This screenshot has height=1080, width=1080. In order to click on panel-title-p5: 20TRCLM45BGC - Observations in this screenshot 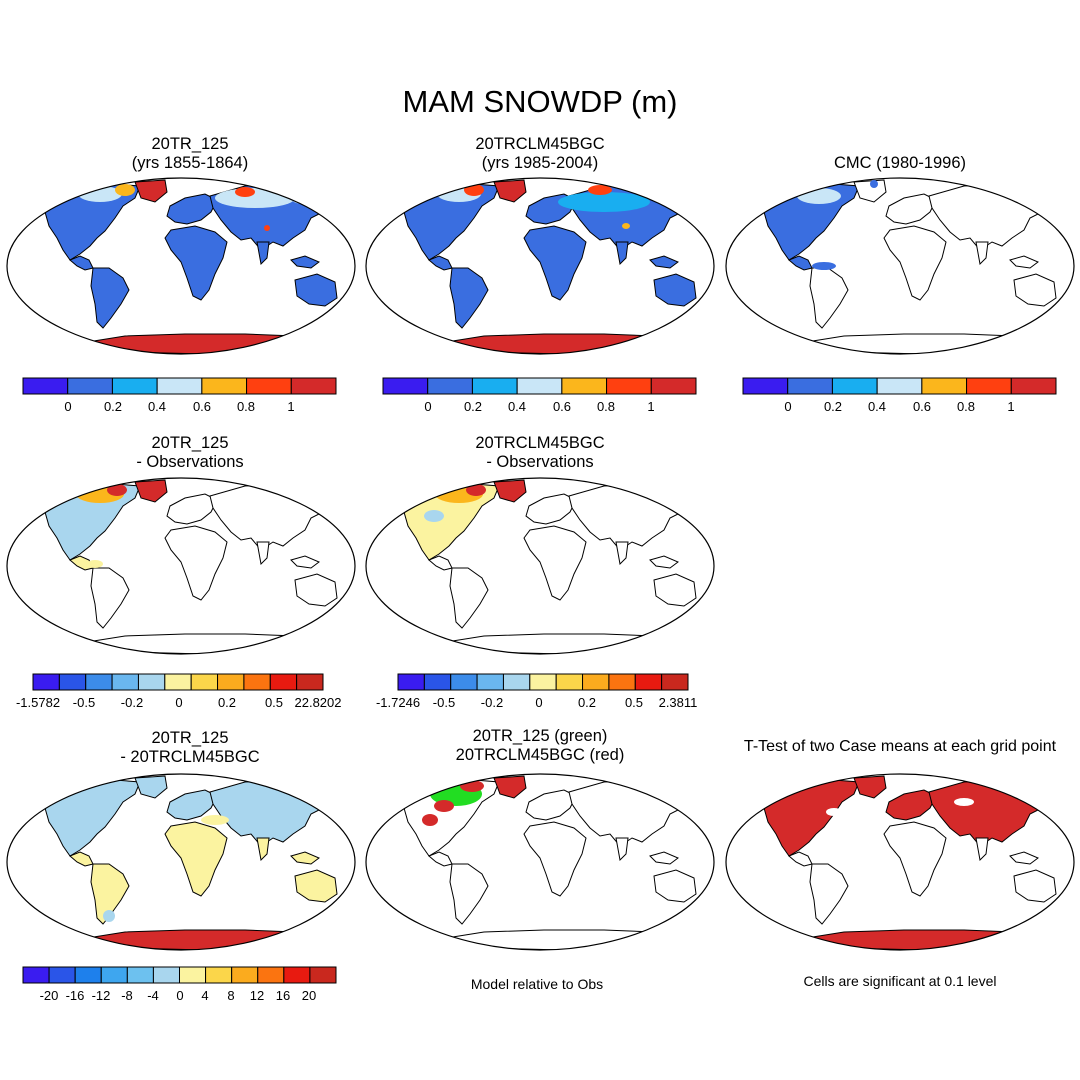, I will do `click(540, 453)`.